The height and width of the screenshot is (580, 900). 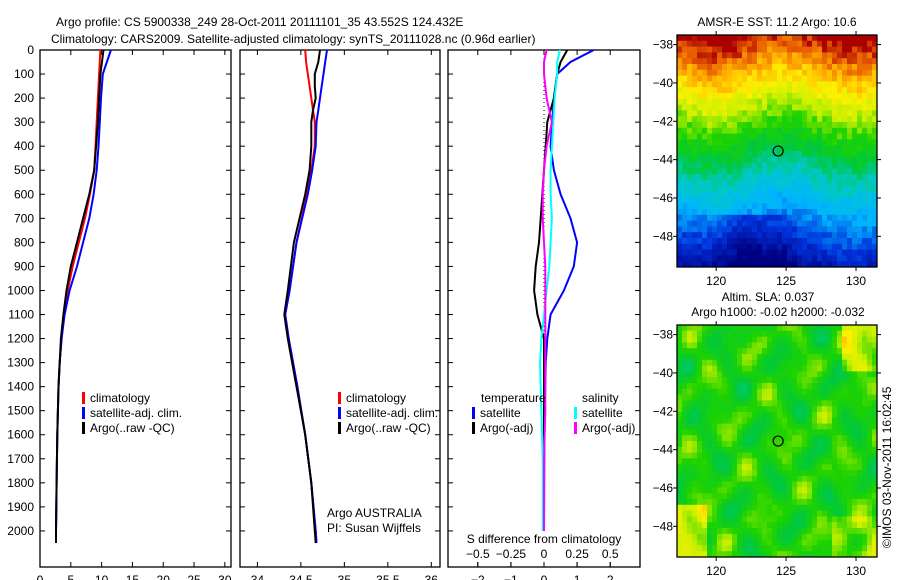 What do you see at coordinates (663, 160) in the screenshot?
I see `lat-tick-label: −44` at bounding box center [663, 160].